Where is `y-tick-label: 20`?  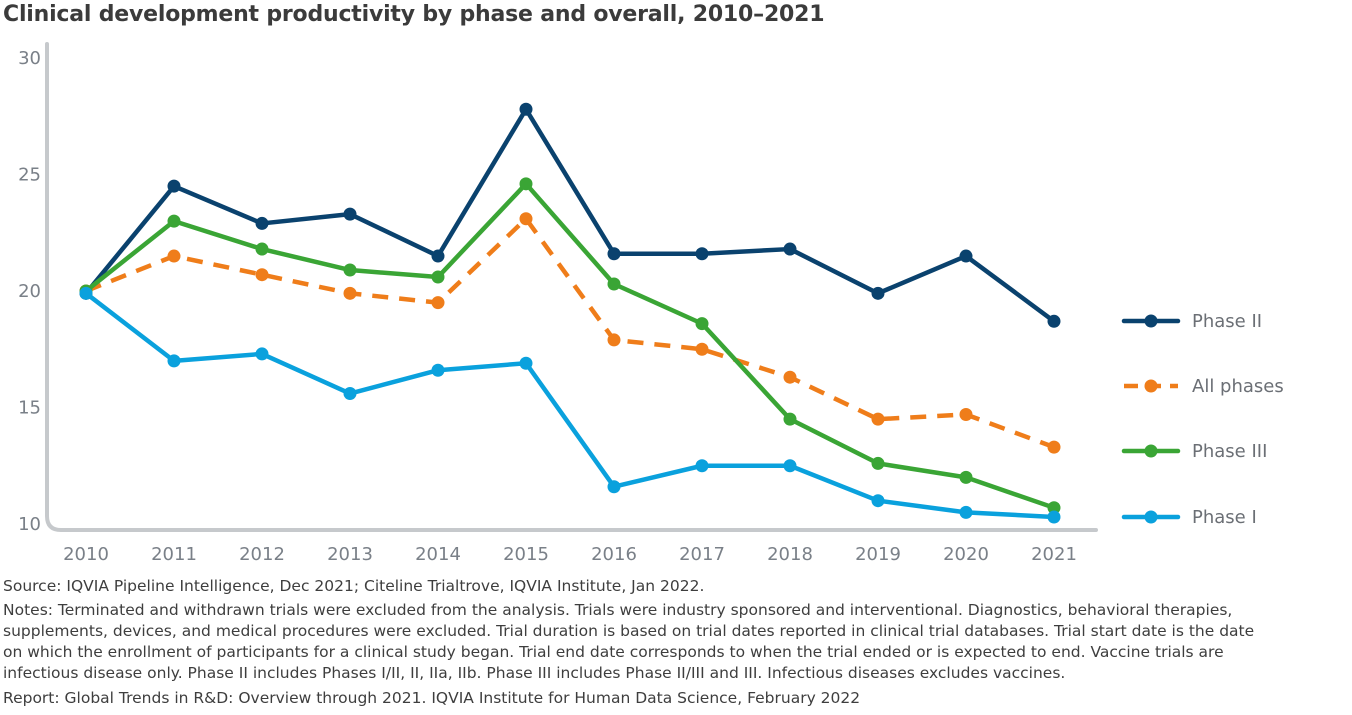
y-tick-label: 20 is located at coordinates (29, 291).